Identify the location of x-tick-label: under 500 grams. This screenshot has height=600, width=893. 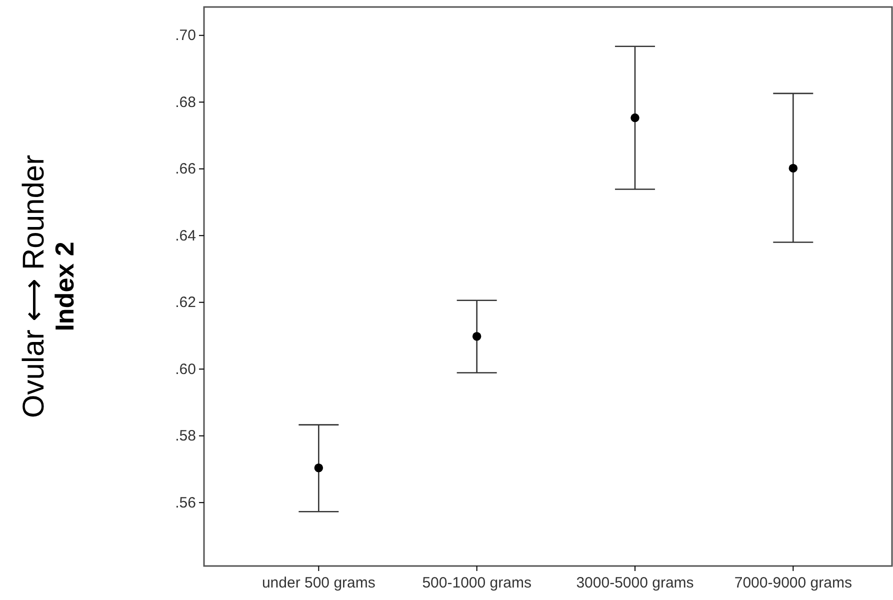
(319, 583).